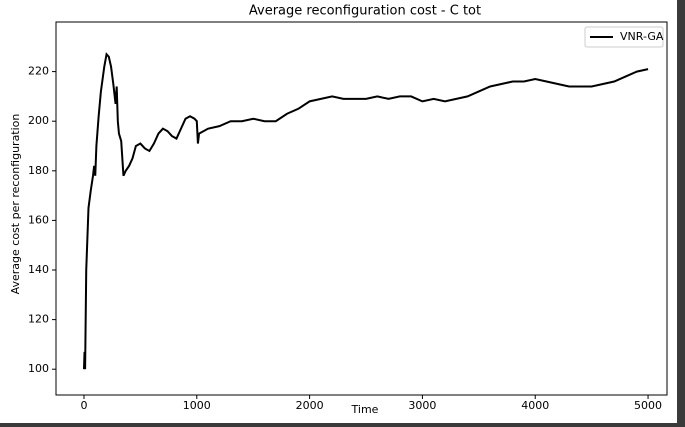 The image size is (685, 427). Describe the element at coordinates (38, 219) in the screenshot. I see `y-tick-label: 160` at that location.